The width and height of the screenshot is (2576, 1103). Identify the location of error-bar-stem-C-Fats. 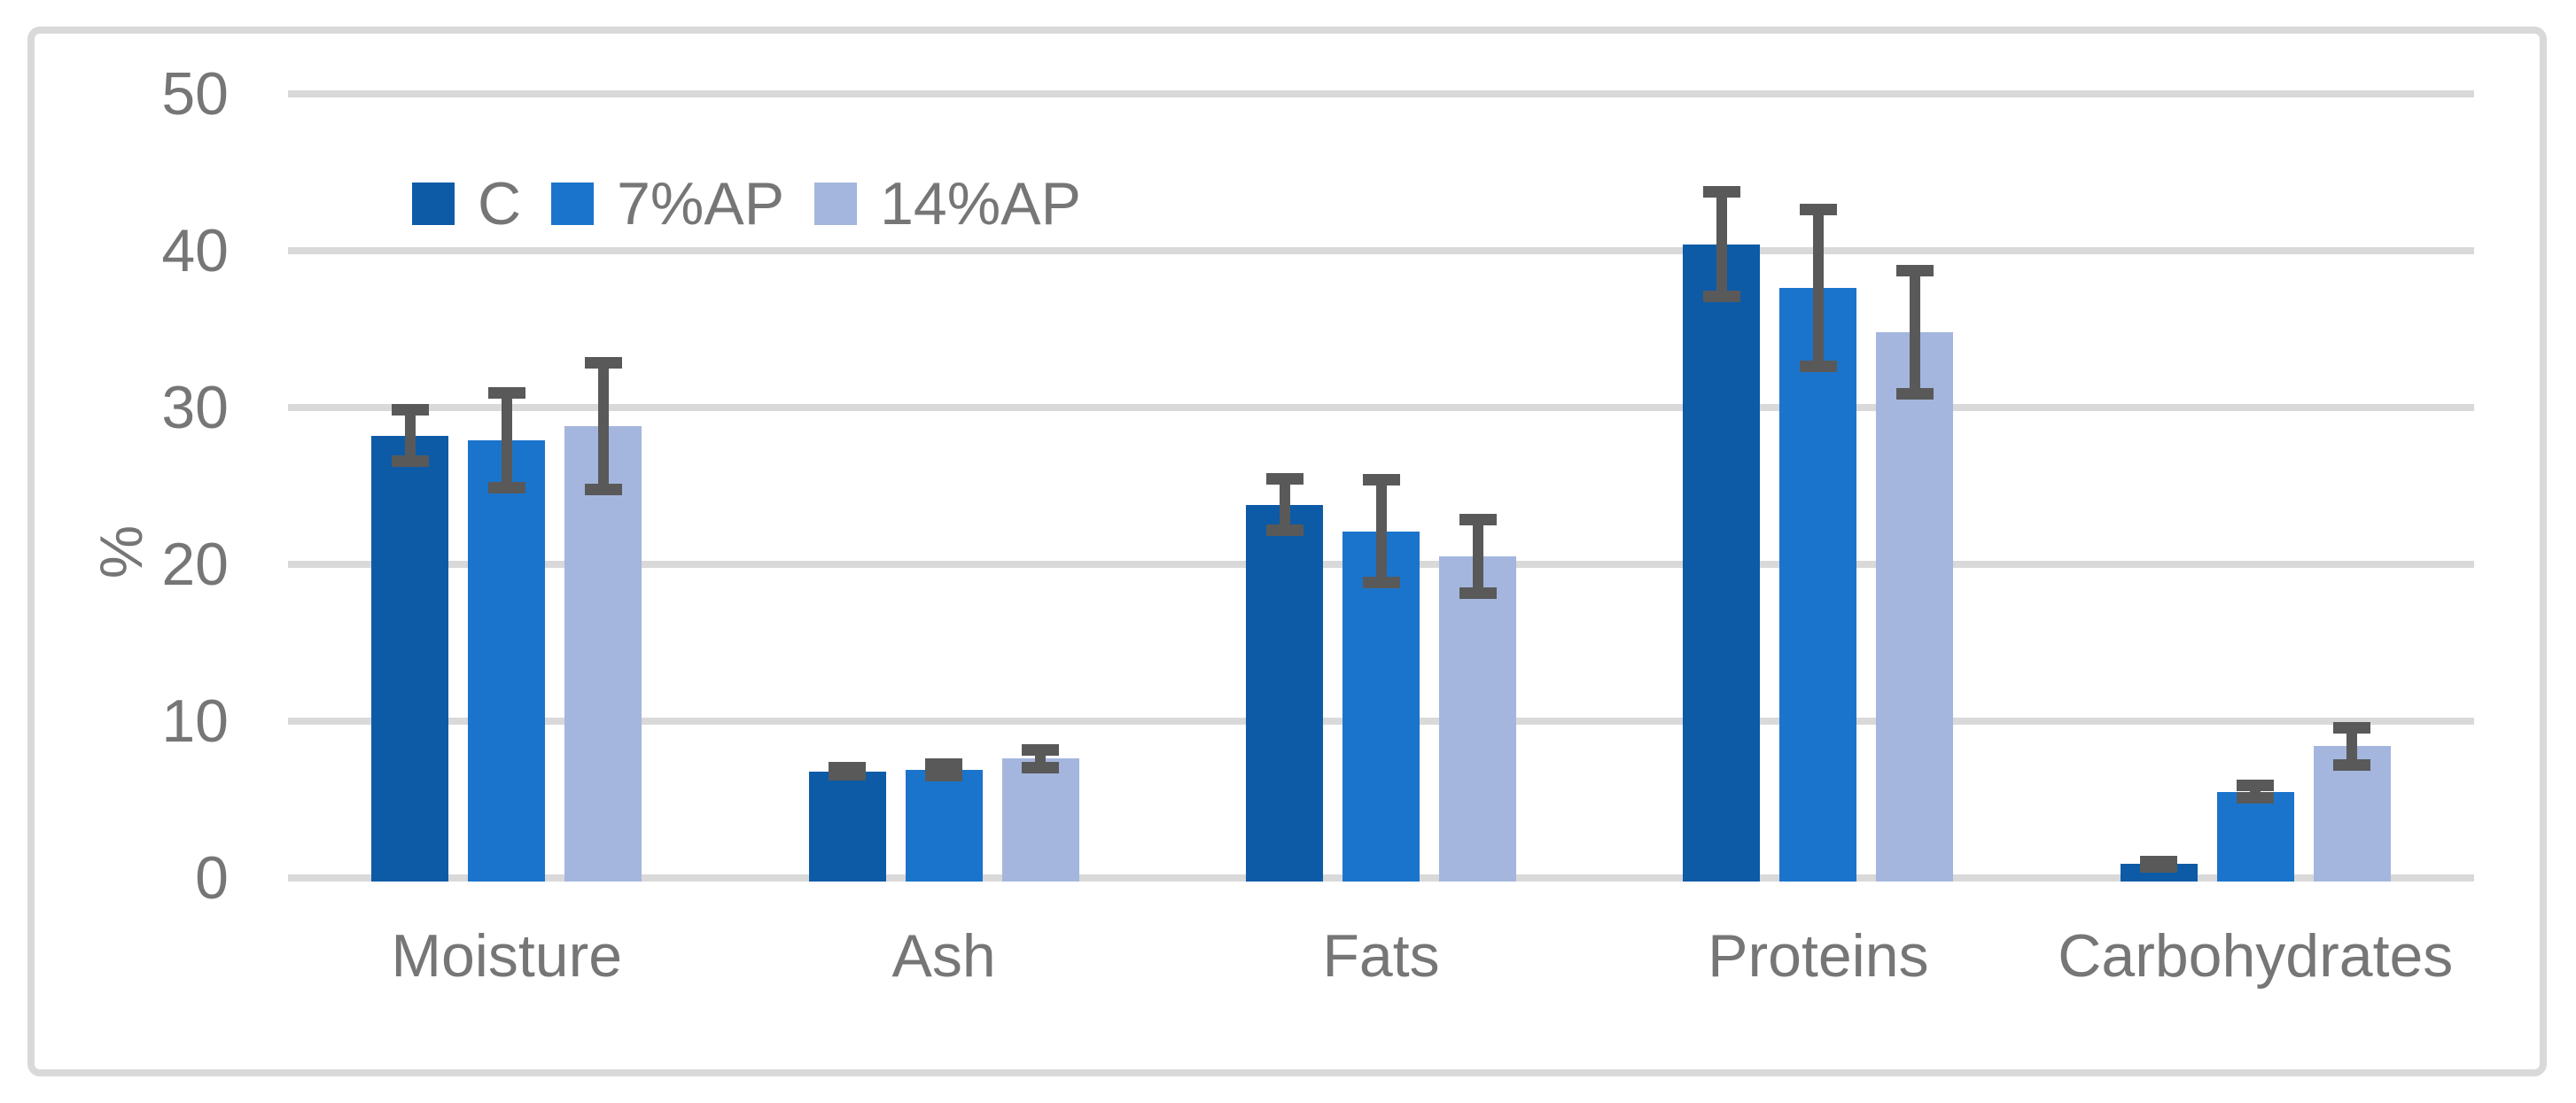
(1285, 504).